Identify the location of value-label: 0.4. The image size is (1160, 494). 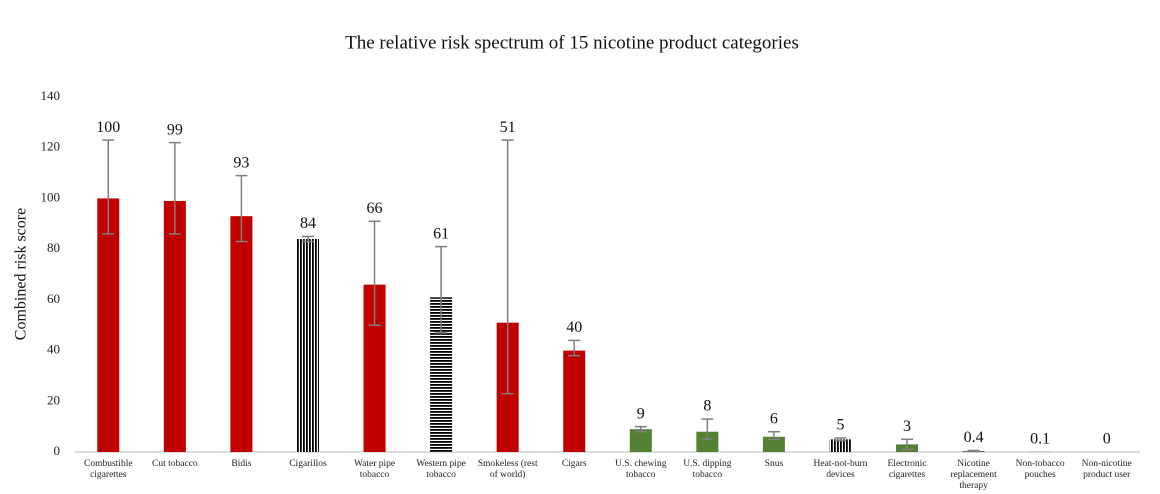
(974, 437).